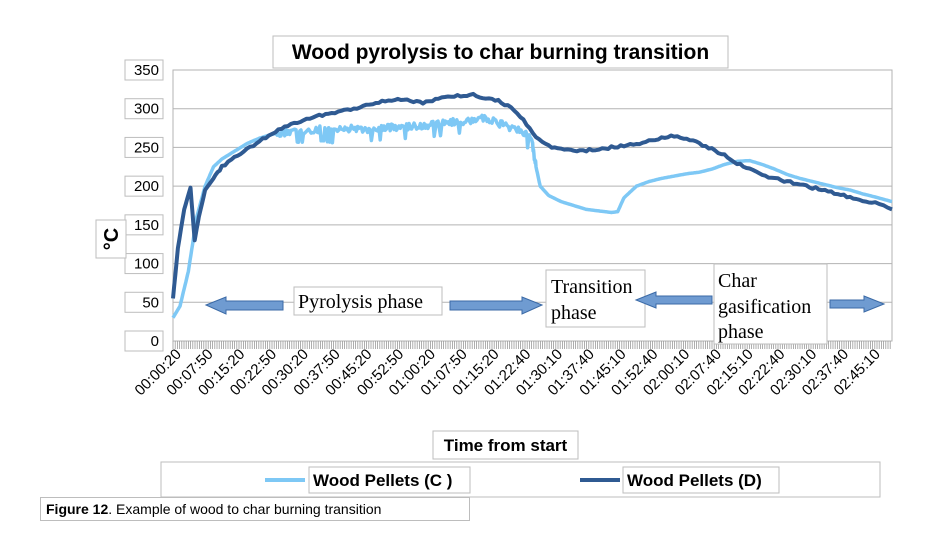  What do you see at coordinates (741, 332) in the screenshot?
I see `annotation-char-line3: phase` at bounding box center [741, 332].